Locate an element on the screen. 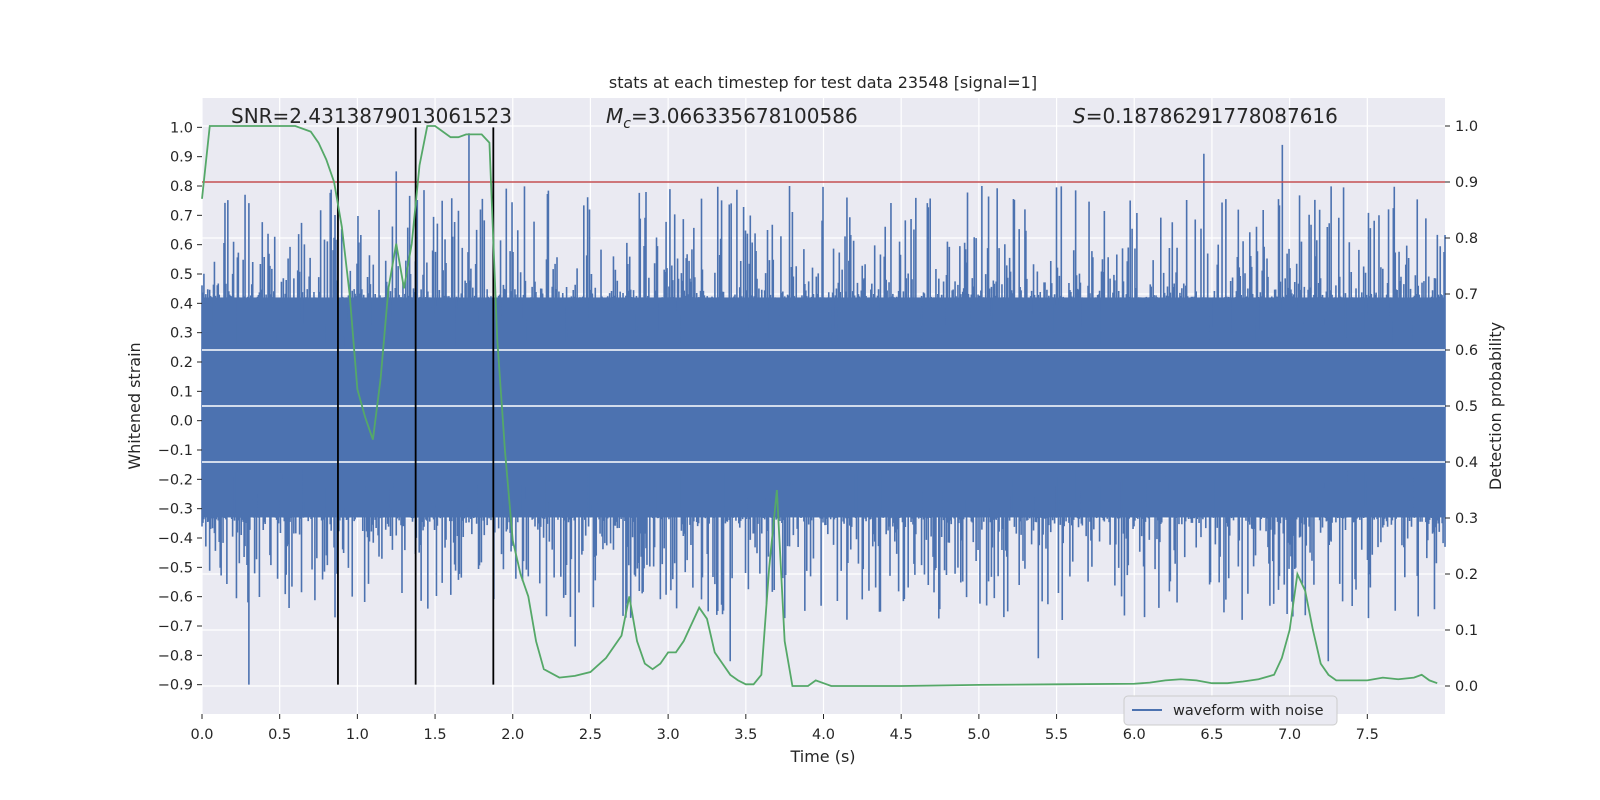 The height and width of the screenshot is (800, 1600). x-tick-label: 1.0 is located at coordinates (357, 735).